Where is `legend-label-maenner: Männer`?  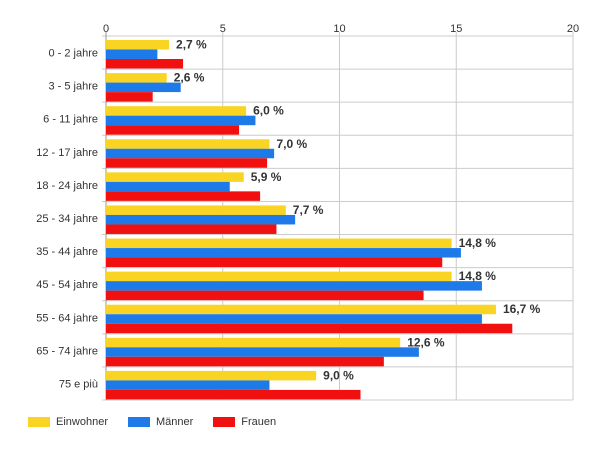
legend-label-maenner: Männer is located at coordinates (174, 422).